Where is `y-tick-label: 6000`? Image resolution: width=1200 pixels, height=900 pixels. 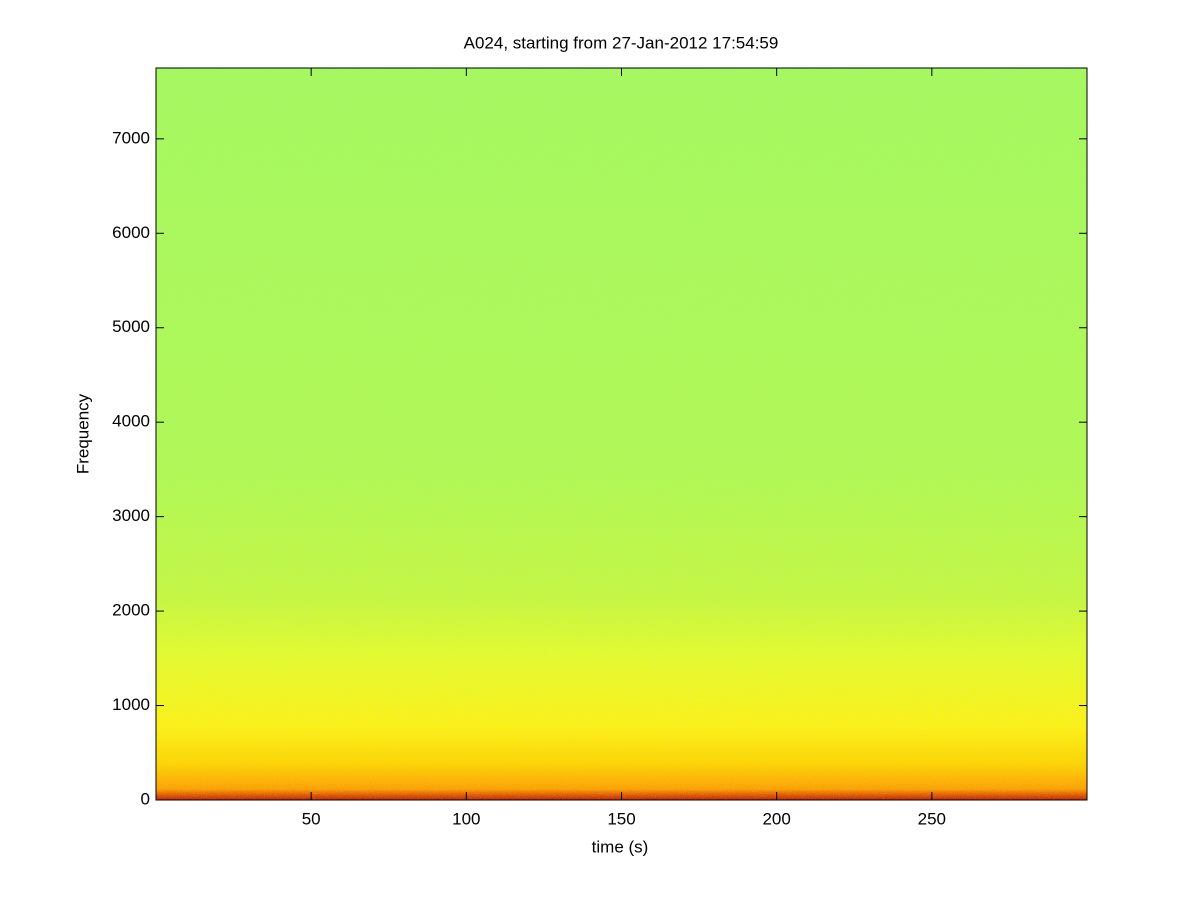 y-tick-label: 6000 is located at coordinates (131, 232).